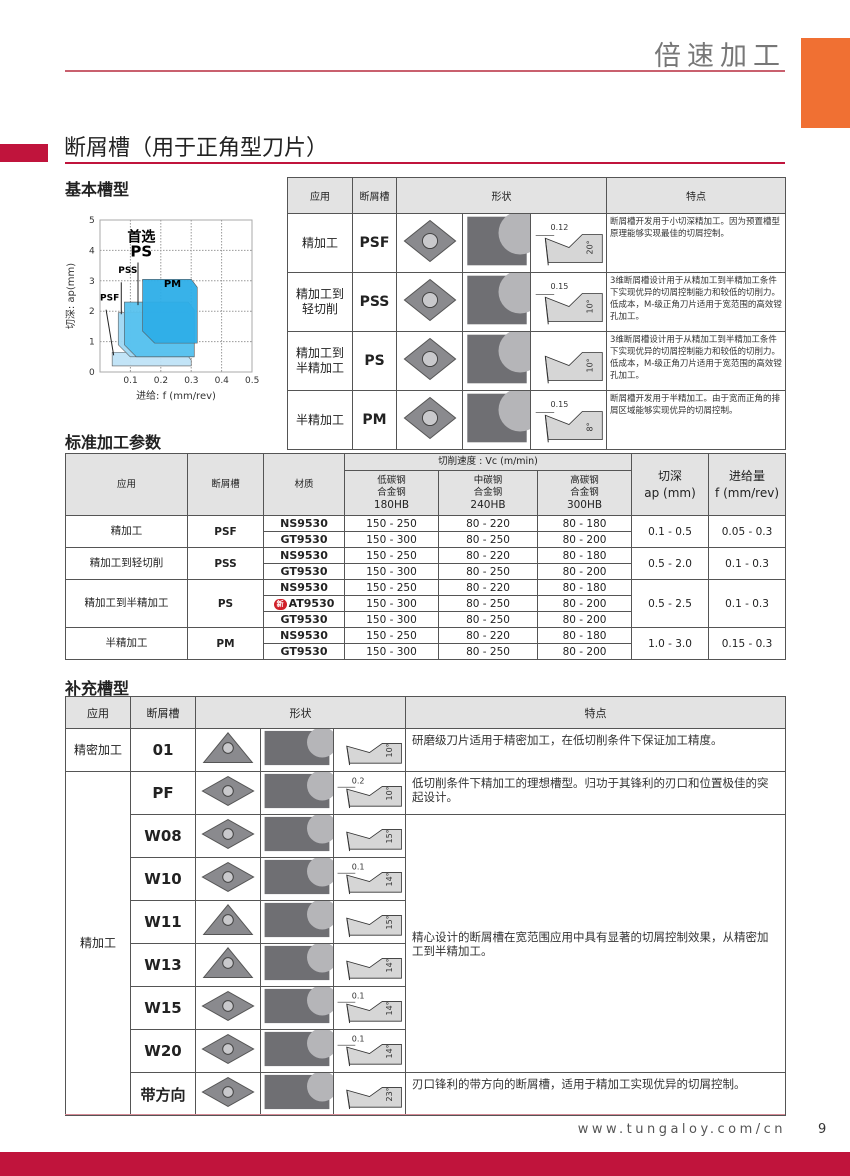 This screenshot has width=850, height=1176. Describe the element at coordinates (425, 163) in the screenshot. I see `section-divider` at that location.